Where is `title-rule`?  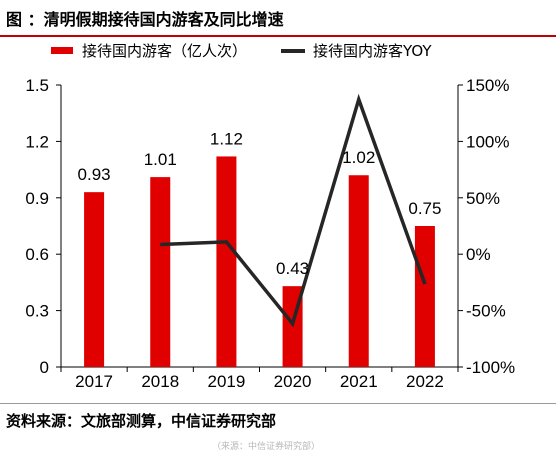
title-rule is located at coordinates (278, 36).